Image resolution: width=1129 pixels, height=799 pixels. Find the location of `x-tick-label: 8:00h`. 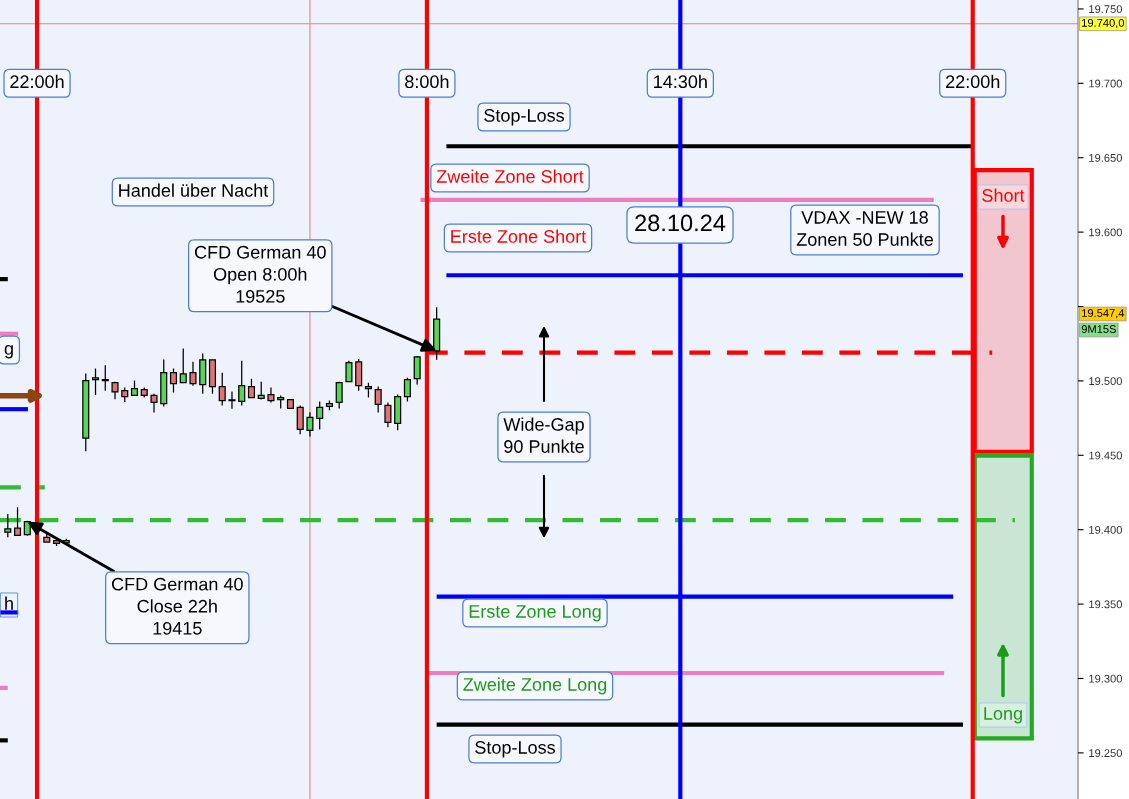

x-tick-label: 8:00h is located at coordinates (427, 81).